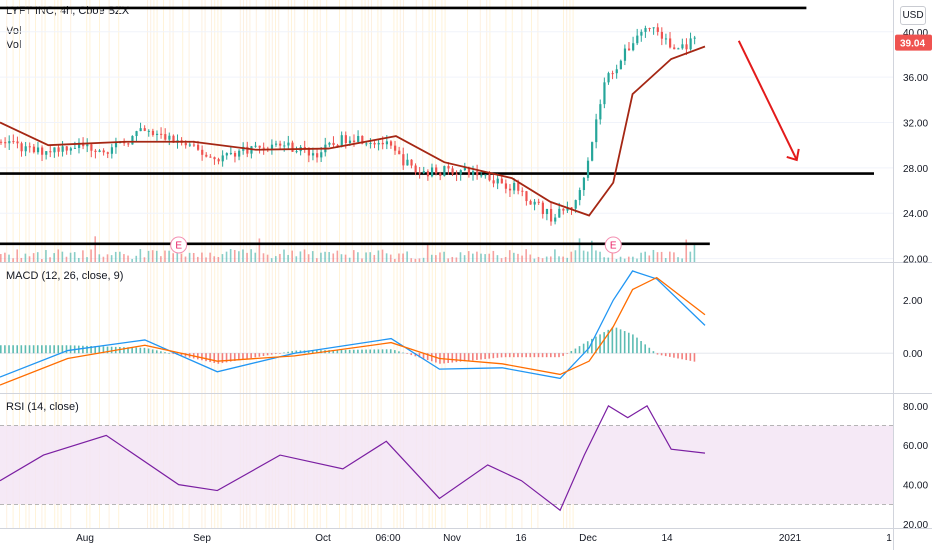  I want to click on date-axis-tick-label: 06:00, so click(387, 538).